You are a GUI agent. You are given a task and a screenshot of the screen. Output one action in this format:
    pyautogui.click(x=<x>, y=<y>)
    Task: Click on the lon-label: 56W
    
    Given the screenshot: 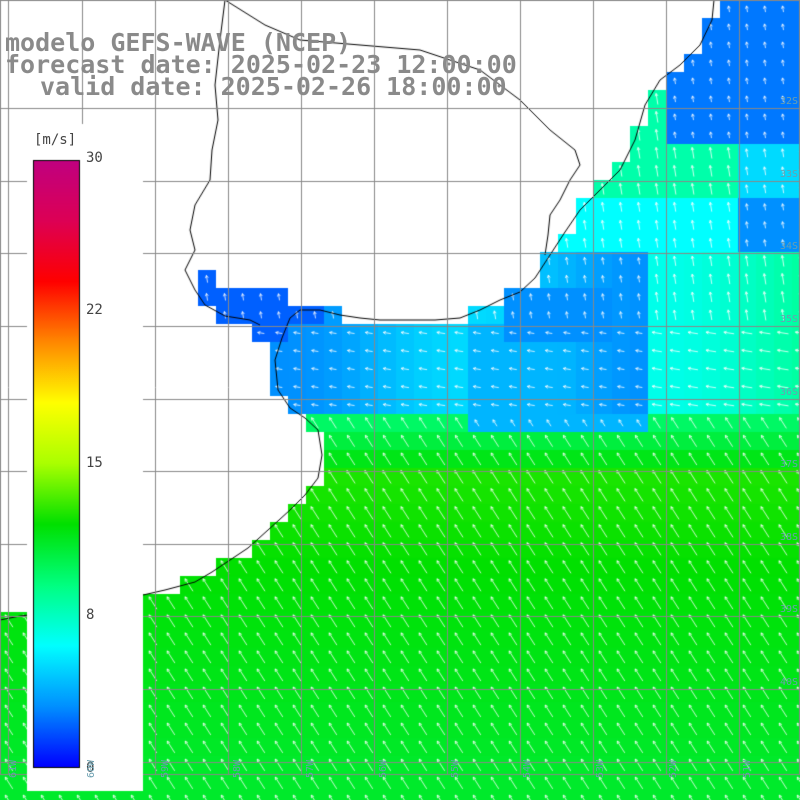 What is the action you would take?
    pyautogui.click(x=383, y=768)
    